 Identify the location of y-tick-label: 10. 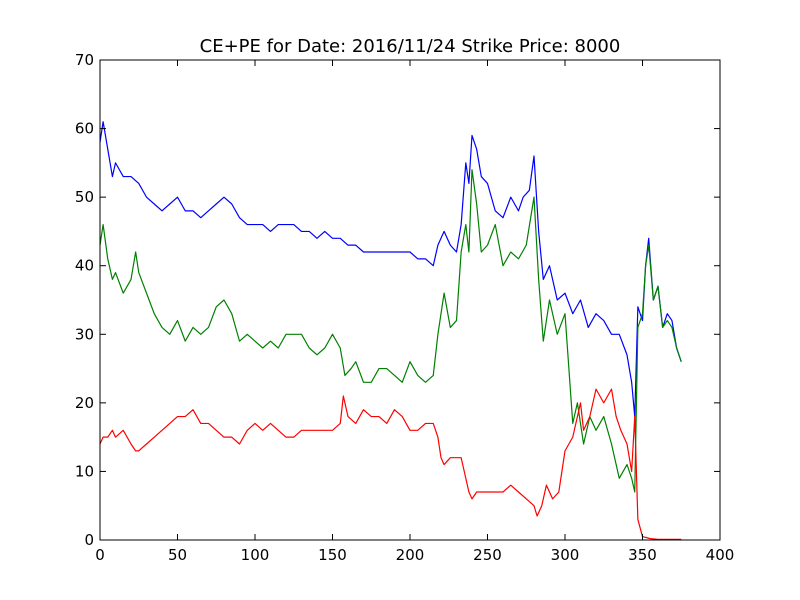
(84, 471).